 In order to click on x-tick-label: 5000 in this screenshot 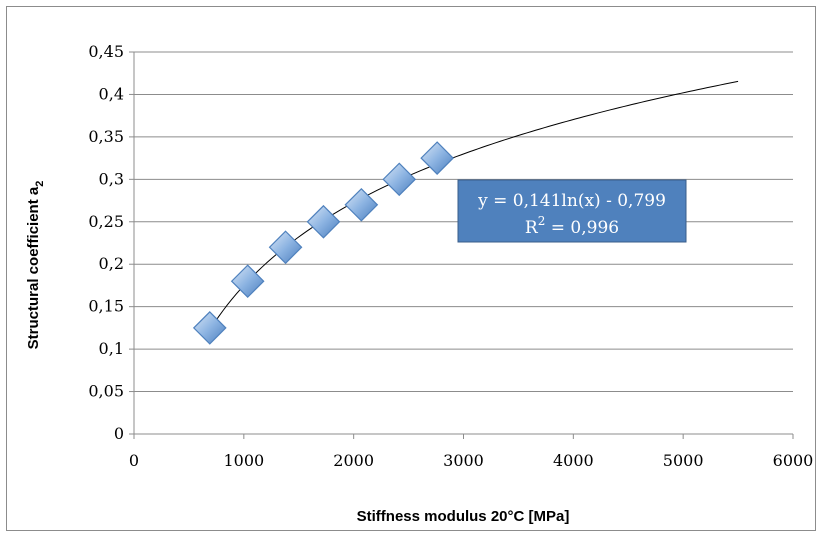, I will do `click(683, 460)`.